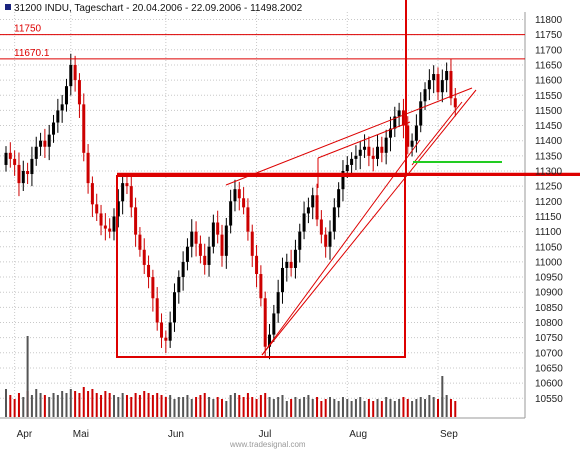 This screenshot has width=580, height=451. Describe the element at coordinates (231, 376) in the screenshot. I see `volume-bars` at that location.